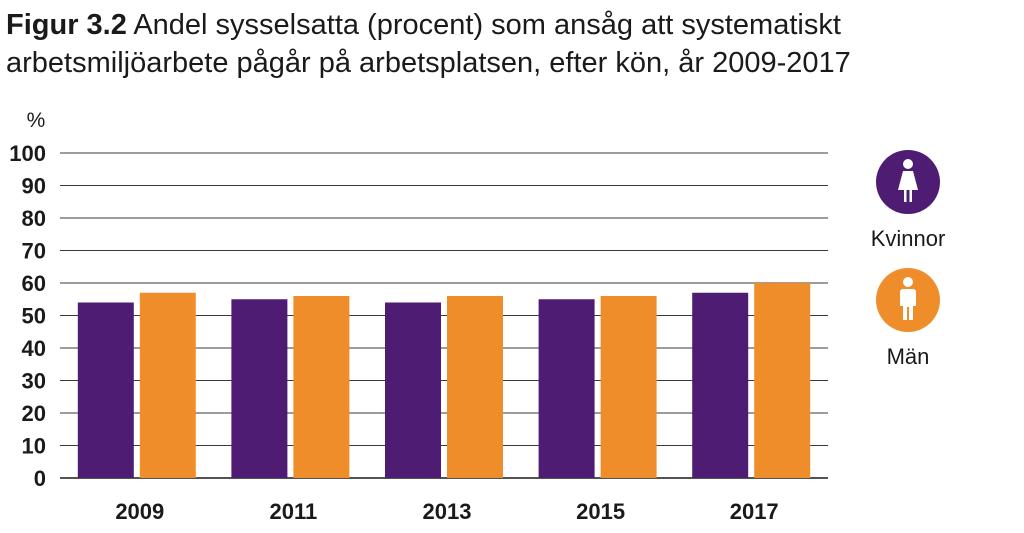  I want to click on x-tick-label: 2011, so click(294, 511).